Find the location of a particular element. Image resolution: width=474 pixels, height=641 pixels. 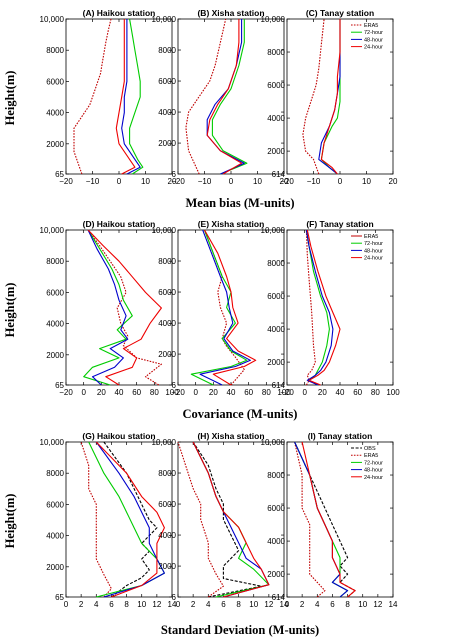

y-axis-label-row2: Height(m) is located at coordinates (10, 310).